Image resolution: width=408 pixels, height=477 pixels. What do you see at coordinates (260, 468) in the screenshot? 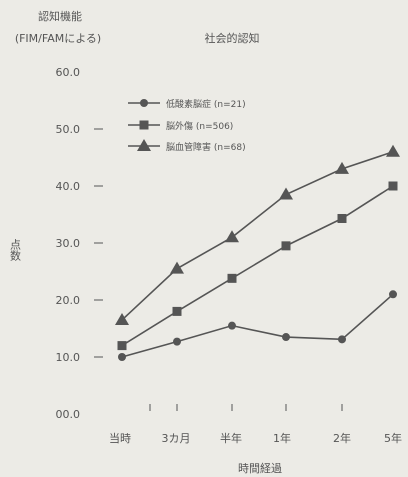
I see `x-axis-label: 時間経過` at bounding box center [260, 468].